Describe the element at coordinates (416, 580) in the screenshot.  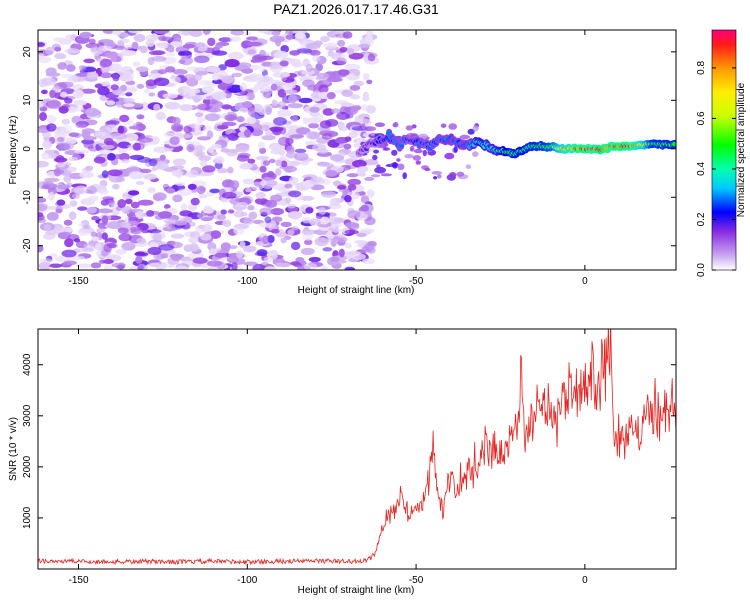
I see `x-tick-label: -50` at that location.